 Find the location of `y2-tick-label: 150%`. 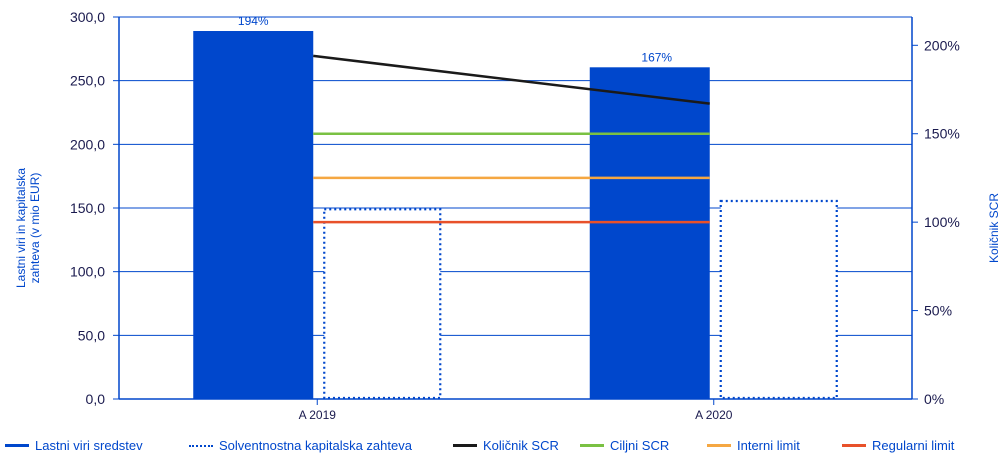

y2-tick-label: 150% is located at coordinates (942, 134).